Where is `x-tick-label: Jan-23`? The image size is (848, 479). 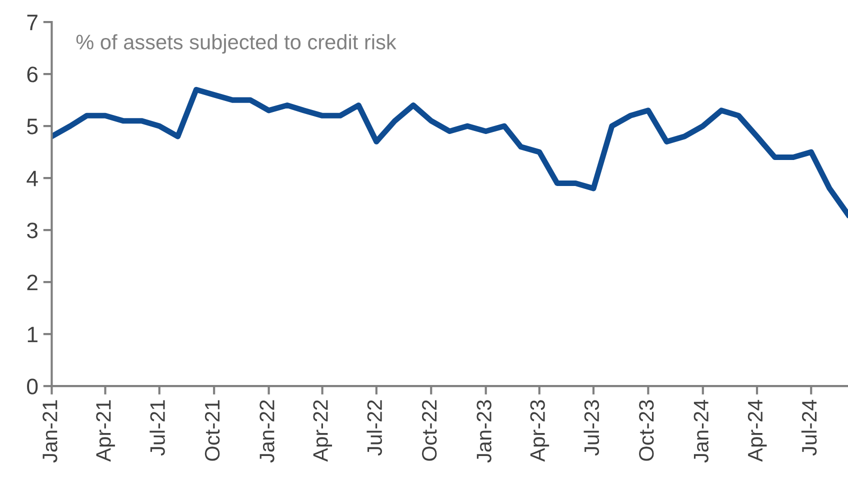 x-tick-label: Jan-23 is located at coordinates (484, 431).